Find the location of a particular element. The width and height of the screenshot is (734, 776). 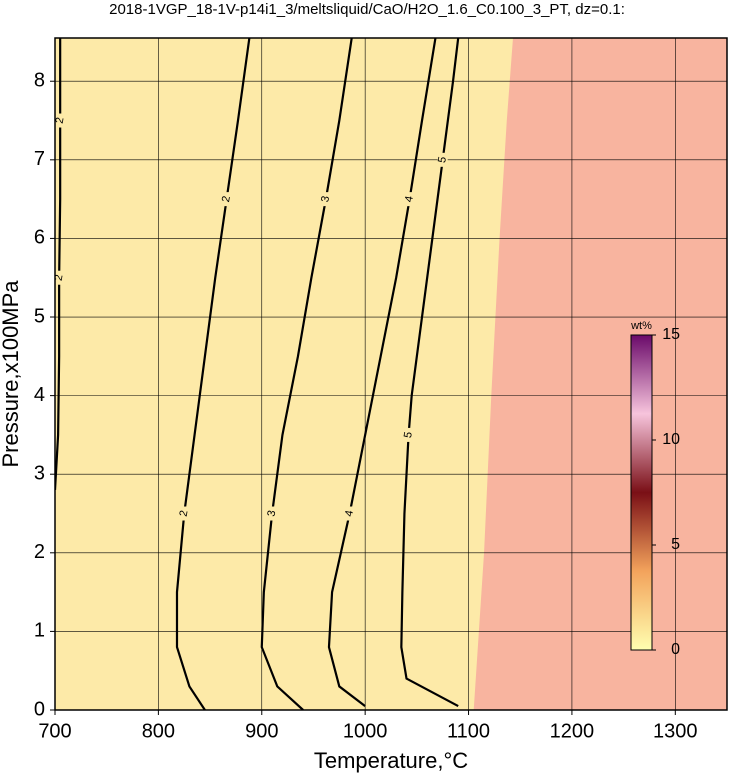

x-tick-label: 1000 is located at coordinates (365, 731).